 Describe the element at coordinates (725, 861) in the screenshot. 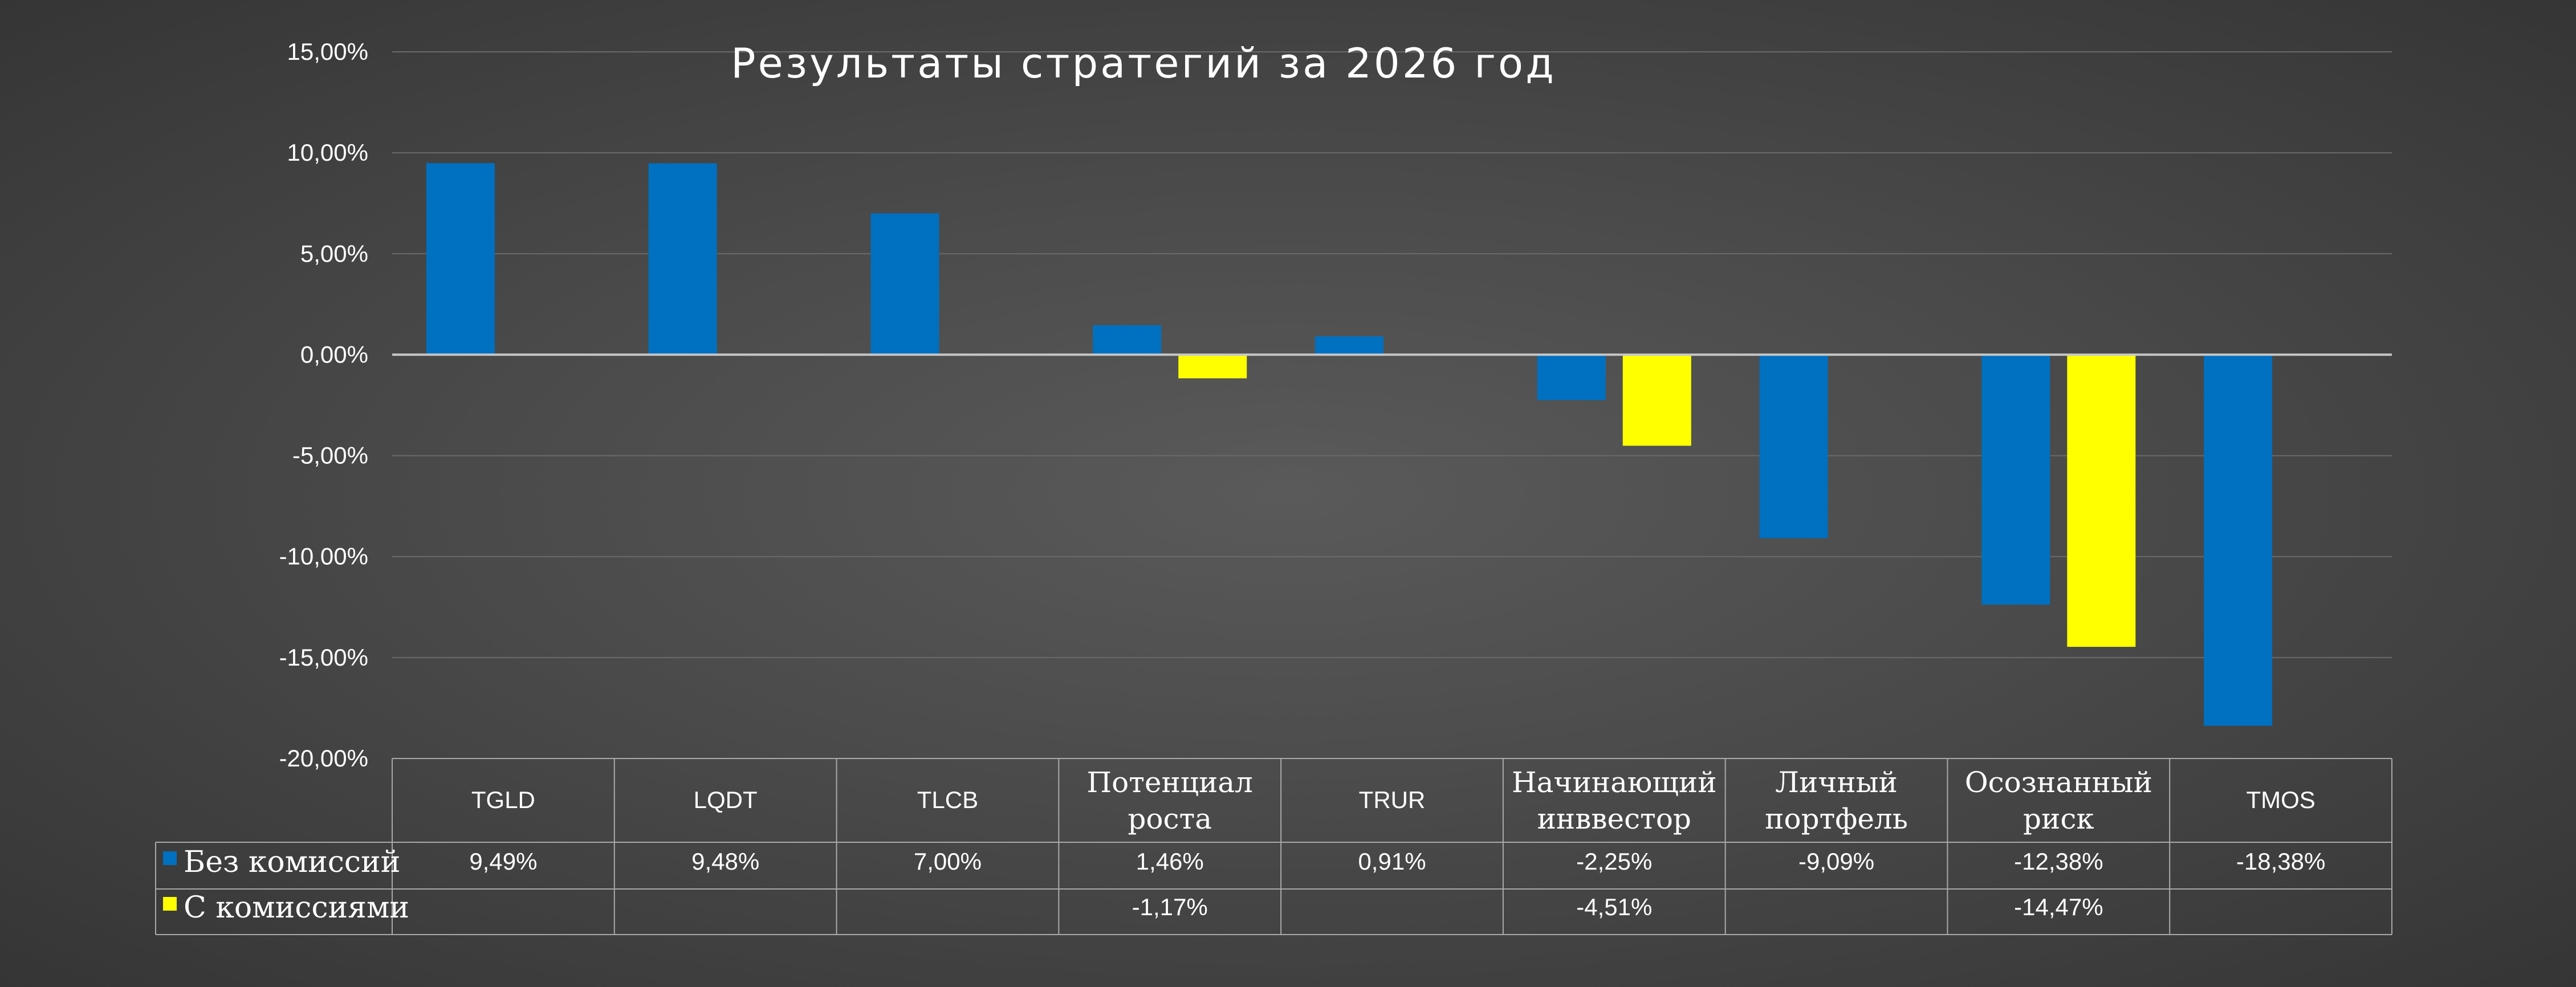

I see `data-label: 9,48%` at that location.